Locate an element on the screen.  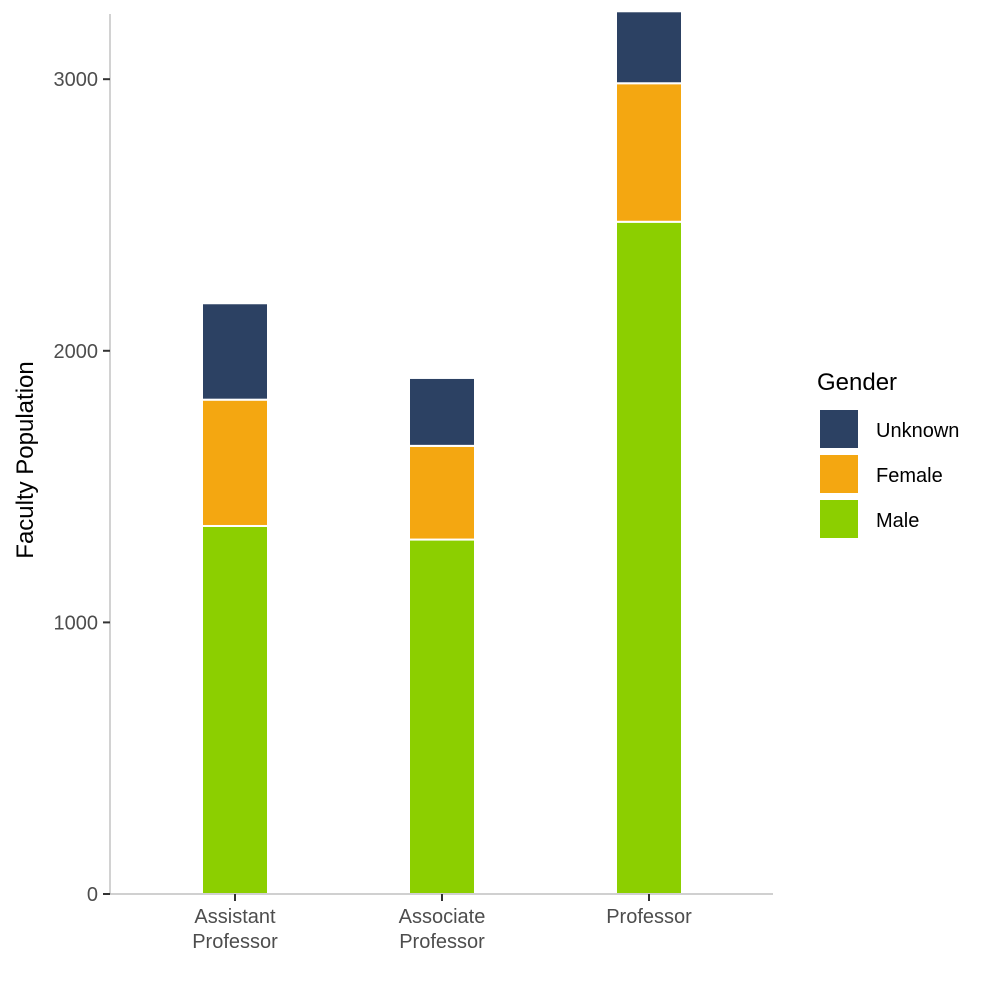
y-tick-label: 2000 is located at coordinates (76, 352).